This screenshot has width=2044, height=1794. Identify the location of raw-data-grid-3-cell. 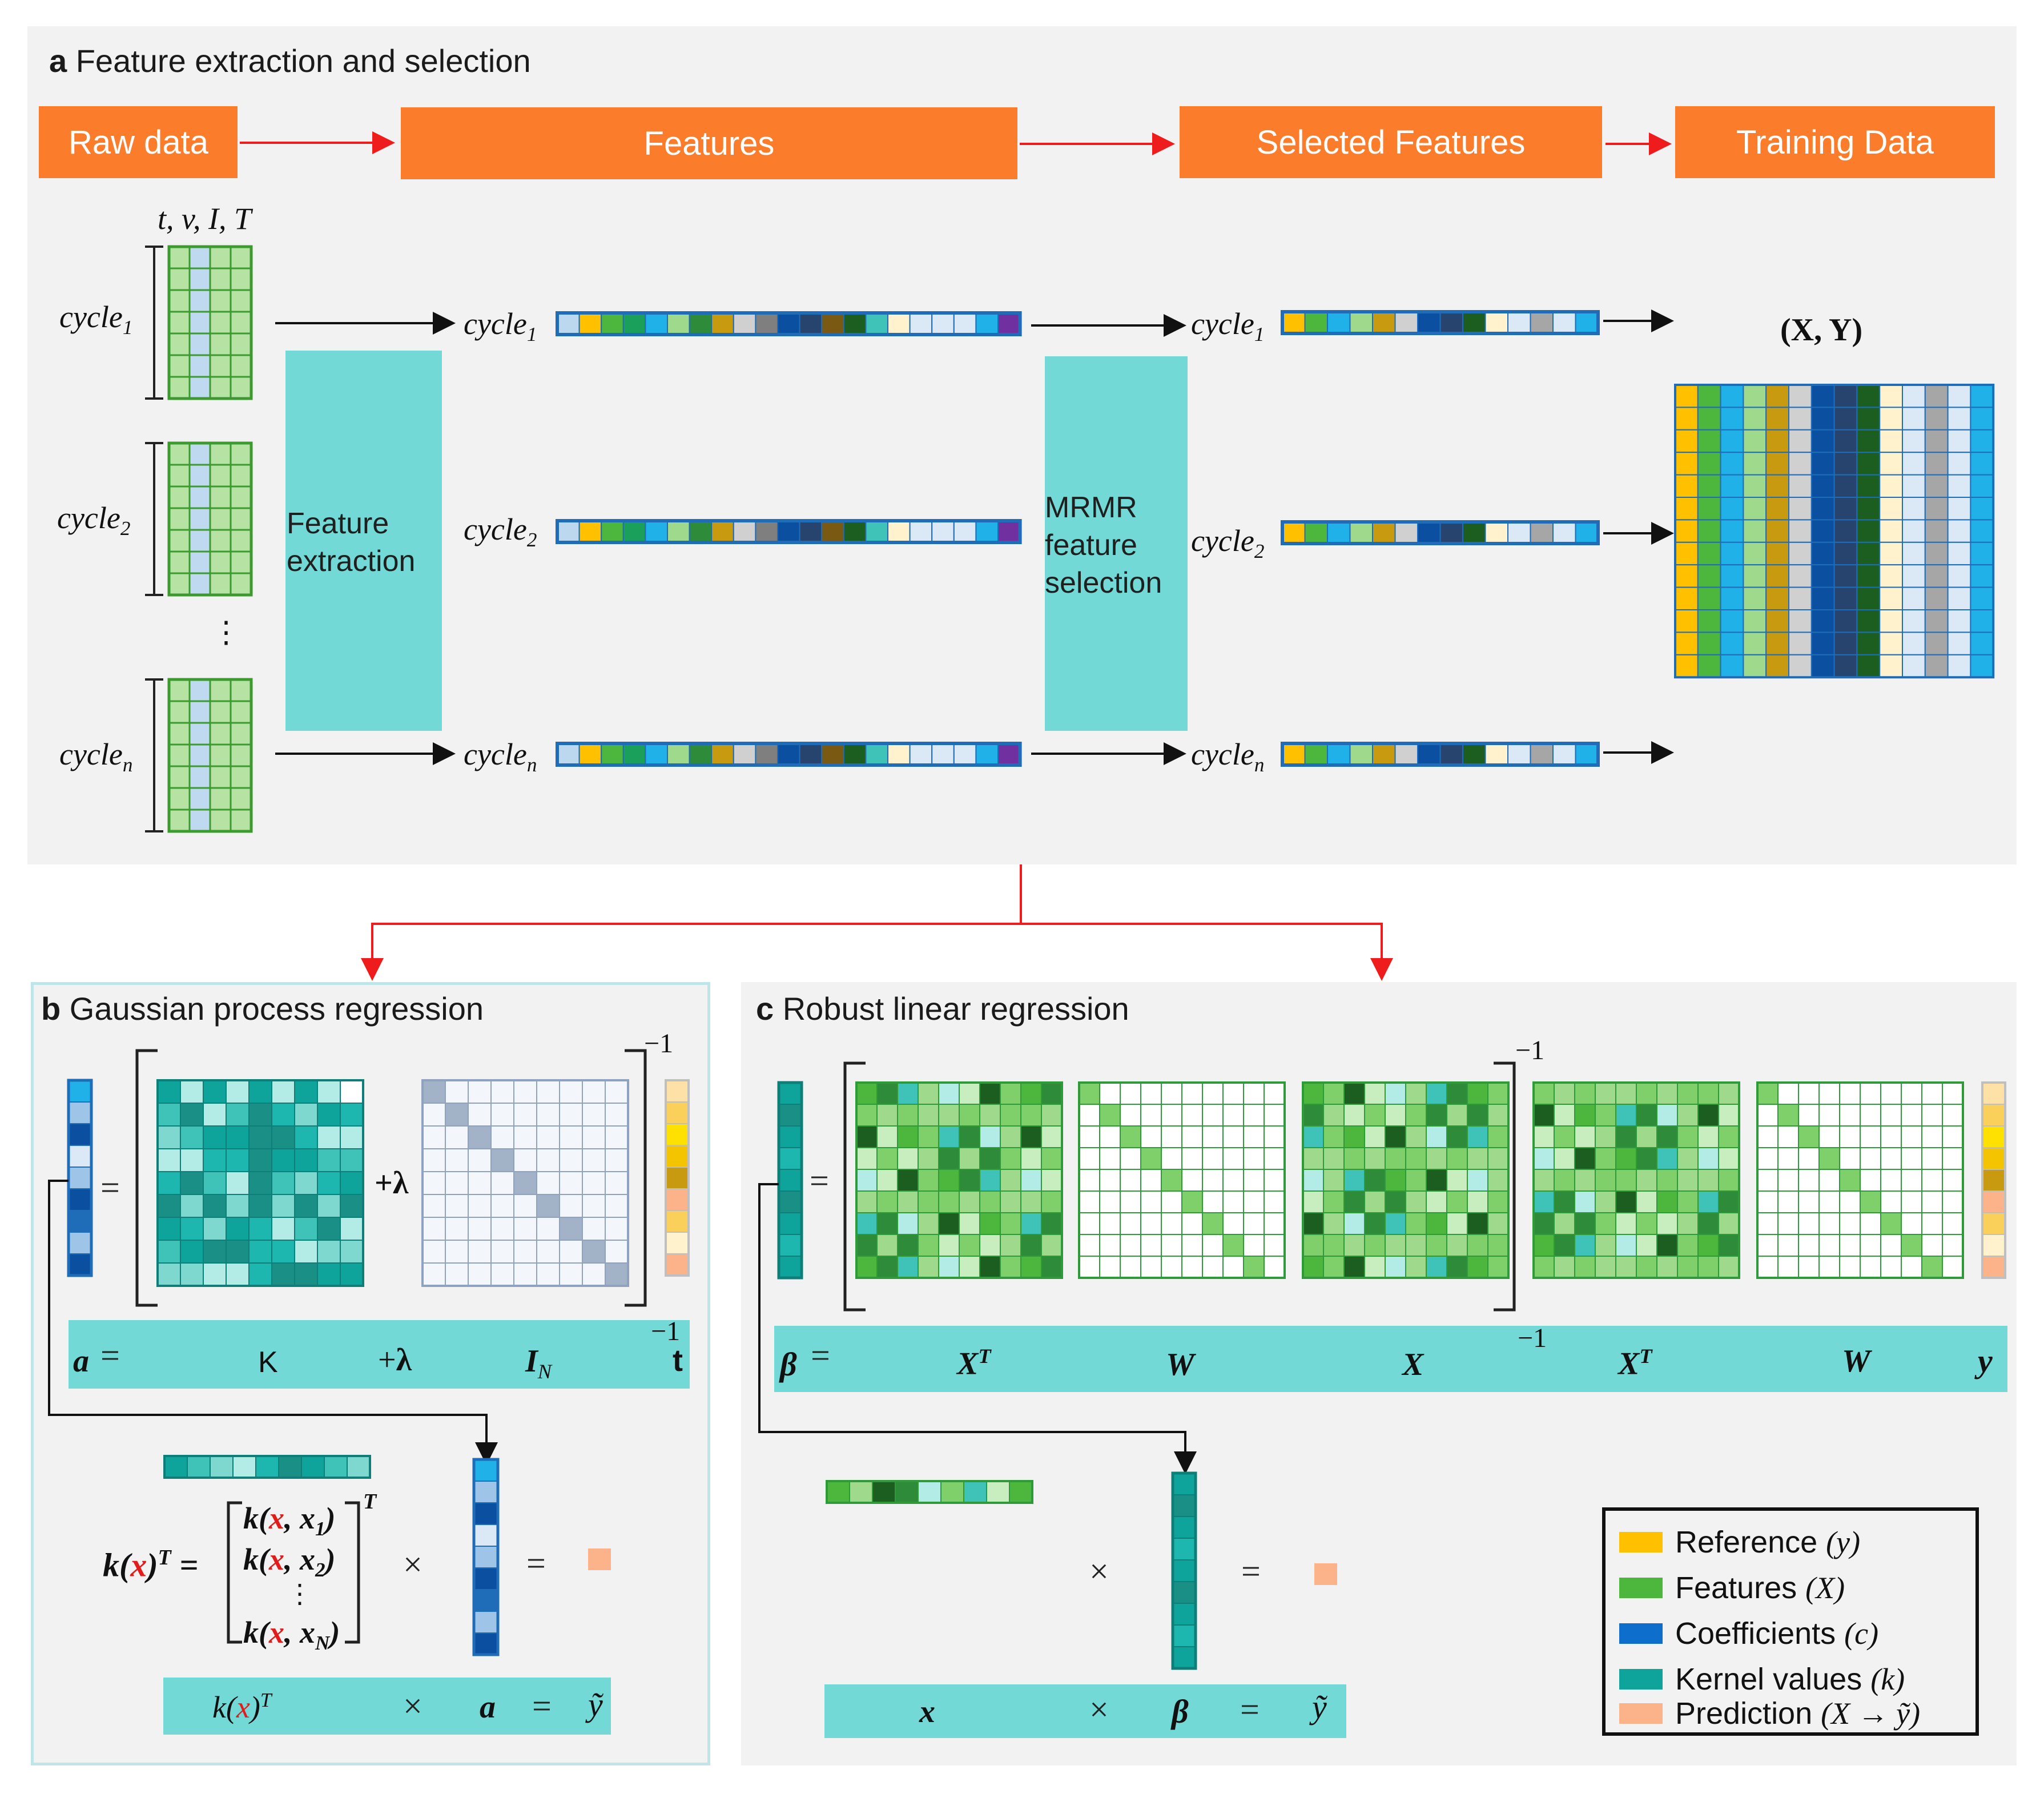
(179, 712).